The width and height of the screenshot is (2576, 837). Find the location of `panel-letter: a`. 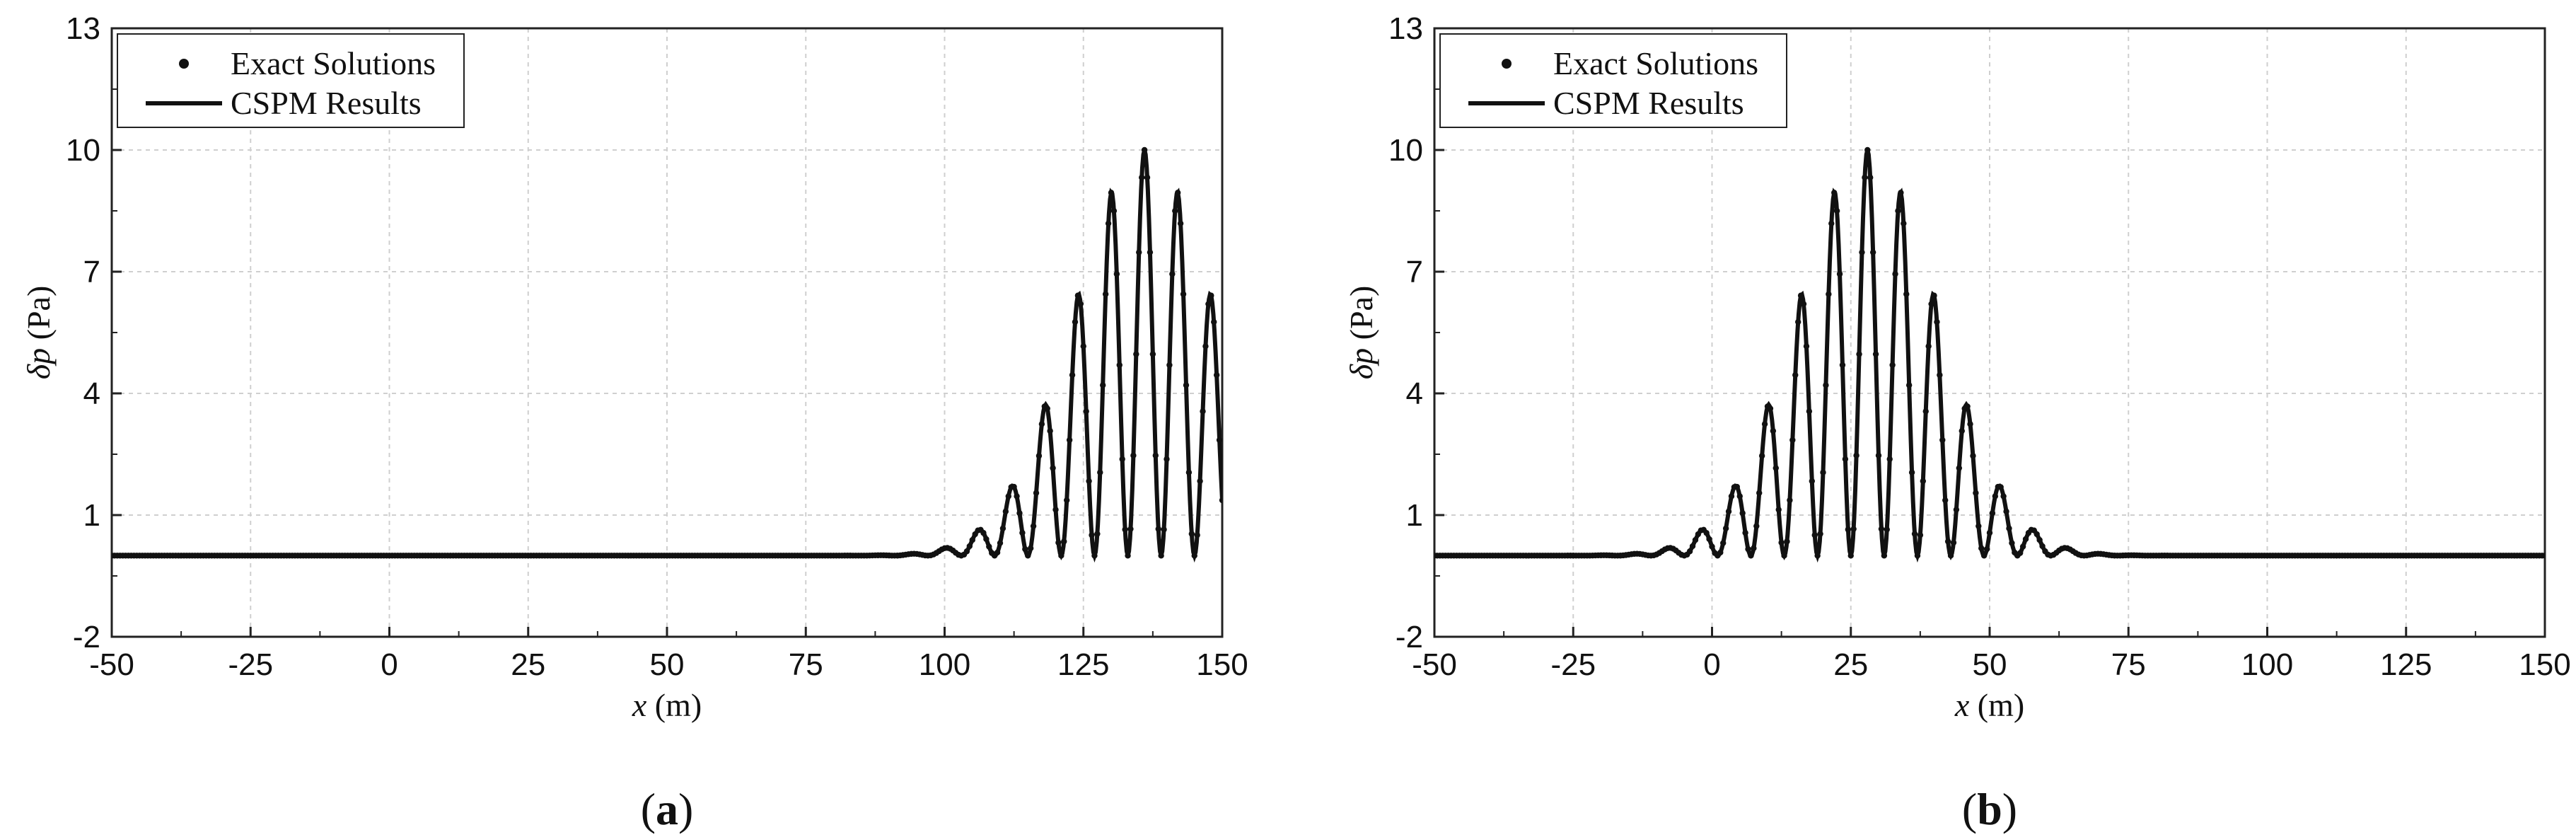

panel-letter: a is located at coordinates (667, 809).